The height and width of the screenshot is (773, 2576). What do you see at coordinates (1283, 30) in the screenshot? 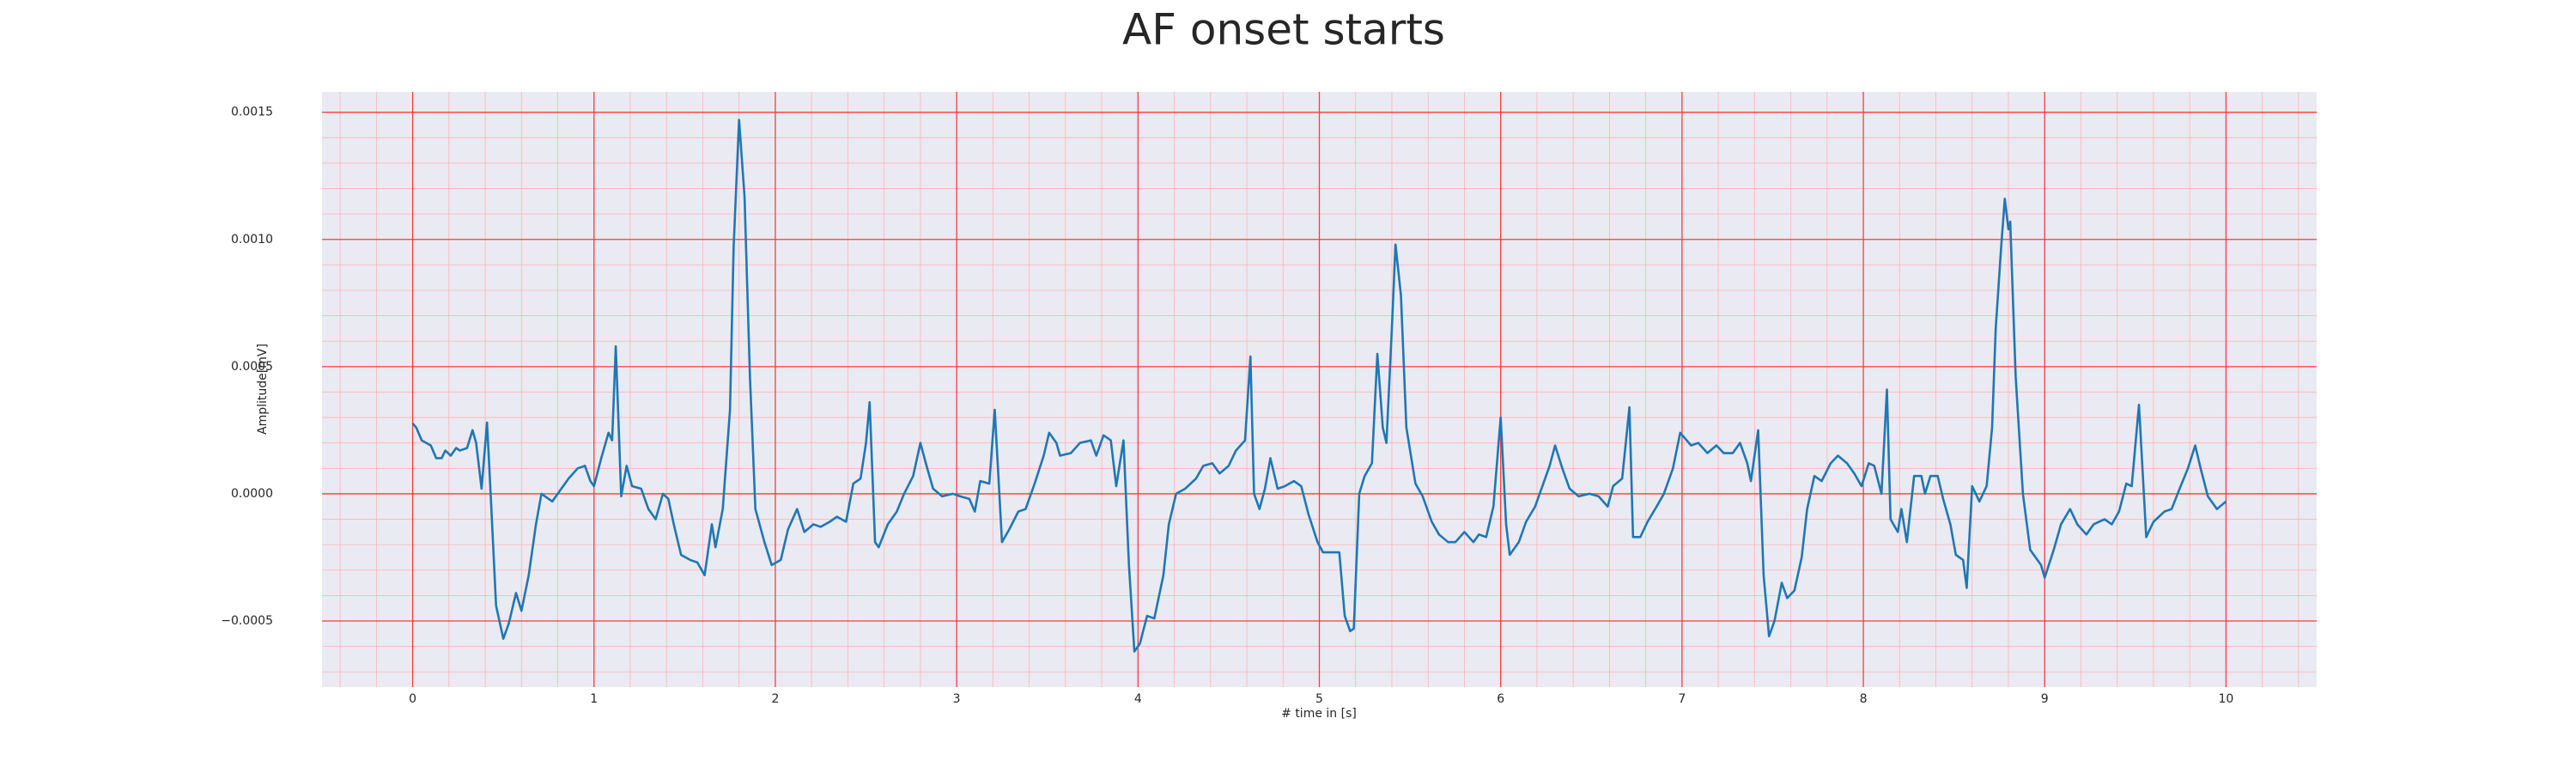
I see `chart-title: AF onset starts` at bounding box center [1283, 30].